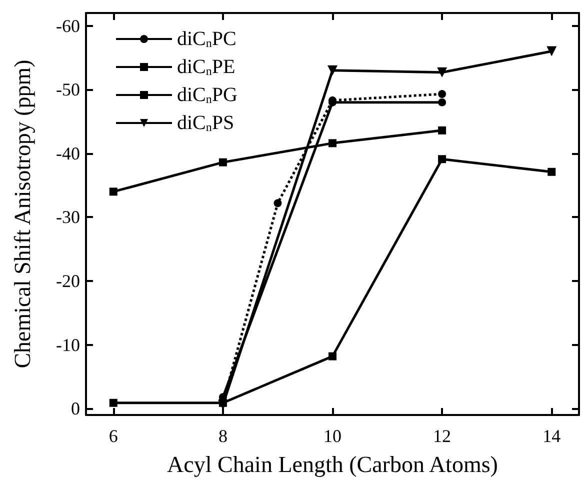 This screenshot has height=481, width=582. What do you see at coordinates (68, 281) in the screenshot?
I see `y-tick-label: -20` at bounding box center [68, 281].